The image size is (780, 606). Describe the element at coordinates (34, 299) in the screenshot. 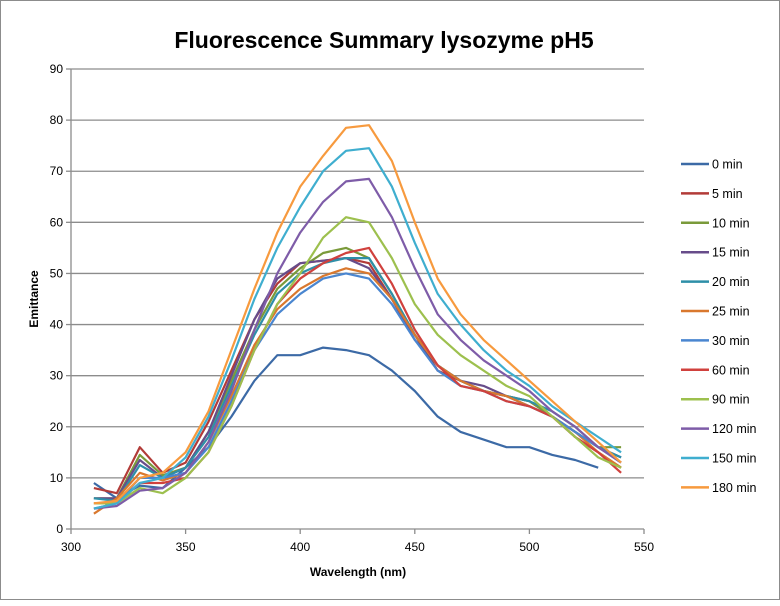

I see `y-axis-label: Emittance` at that location.